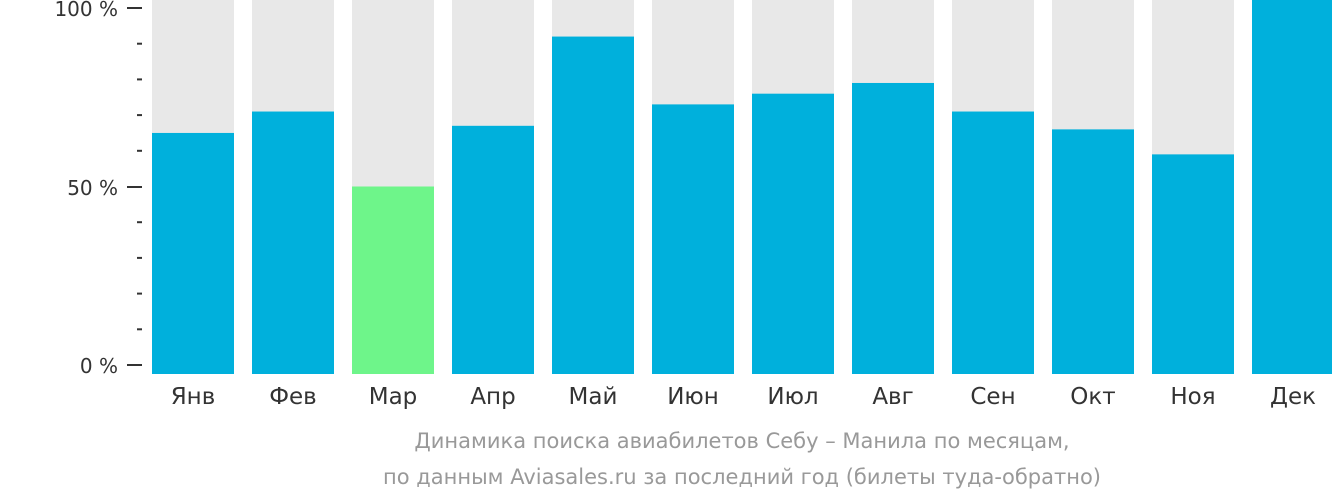 Image resolution: width=1332 pixels, height=502 pixels. I want to click on x-tick-label: Мар, so click(393, 397).